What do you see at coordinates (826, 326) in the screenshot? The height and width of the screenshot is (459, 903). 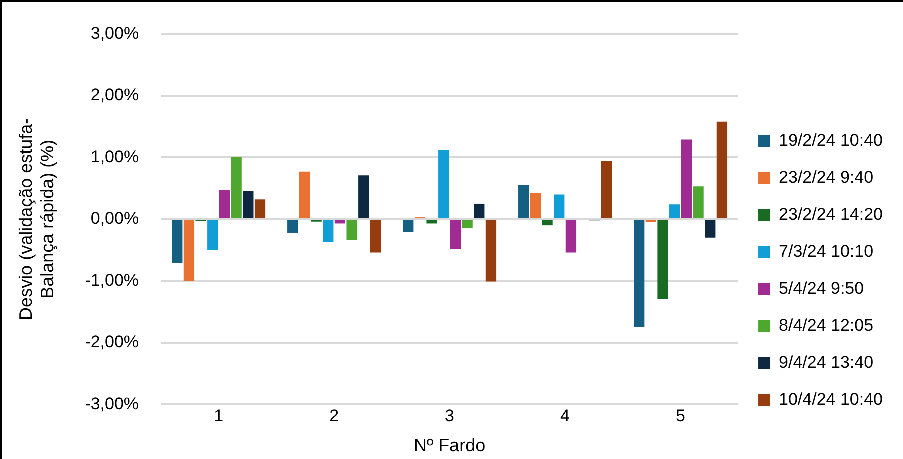 I see `legend-label: 8/4/24 12:05` at bounding box center [826, 326].